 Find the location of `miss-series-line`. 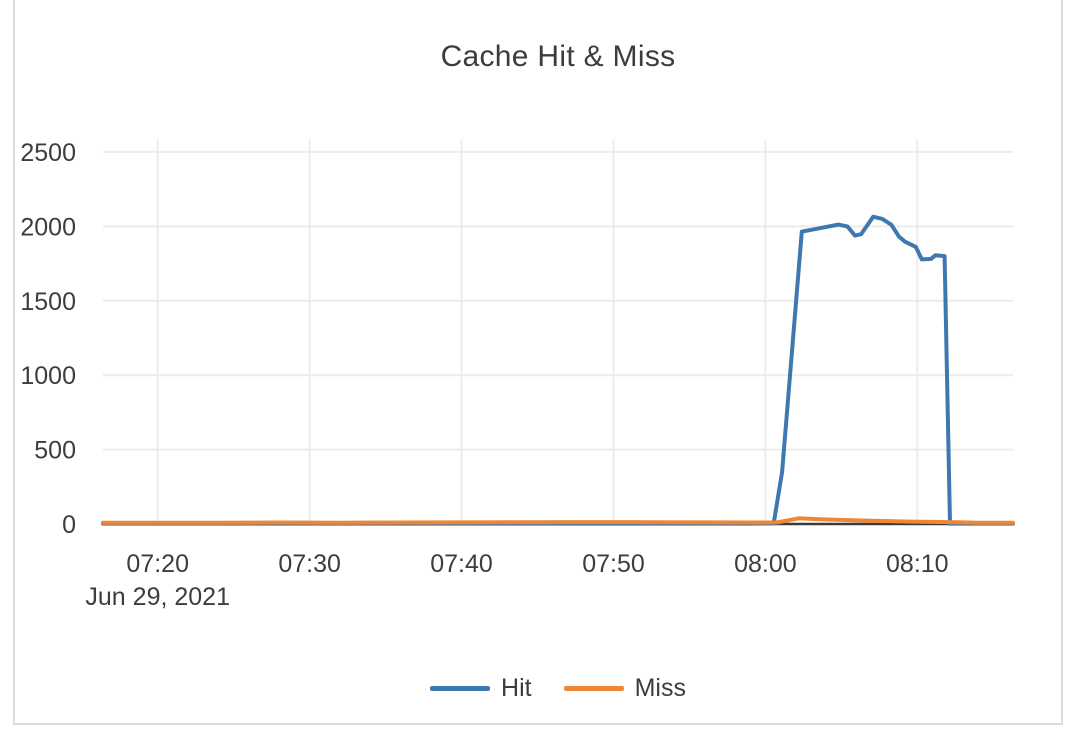

miss-series-line is located at coordinates (558, 520).